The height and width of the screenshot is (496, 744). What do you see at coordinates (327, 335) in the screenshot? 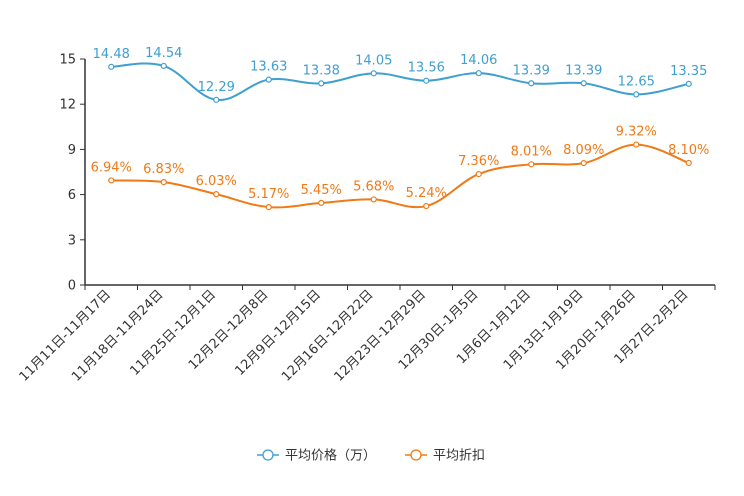
I see `x-tick-label: 12月16日-12月22日` at bounding box center [327, 335].